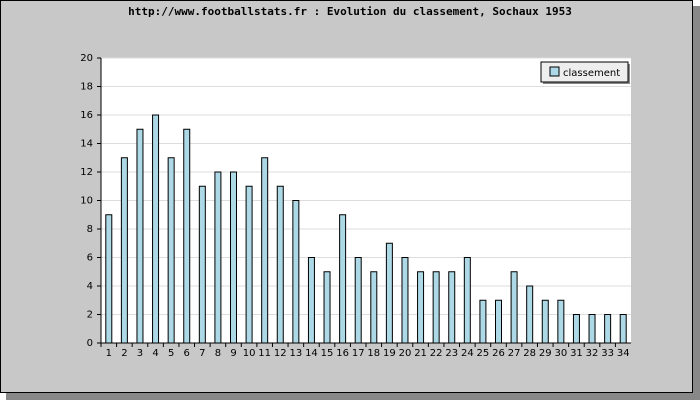  Describe the element at coordinates (86, 172) in the screenshot. I see `y-tick-label: 12` at that location.